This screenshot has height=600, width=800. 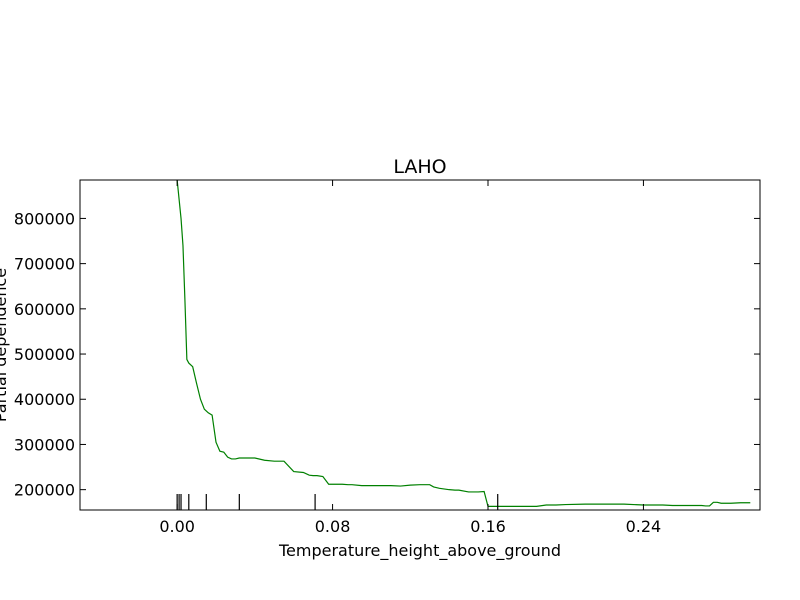 I want to click on x-tick-label: 0.08, so click(x=333, y=526).